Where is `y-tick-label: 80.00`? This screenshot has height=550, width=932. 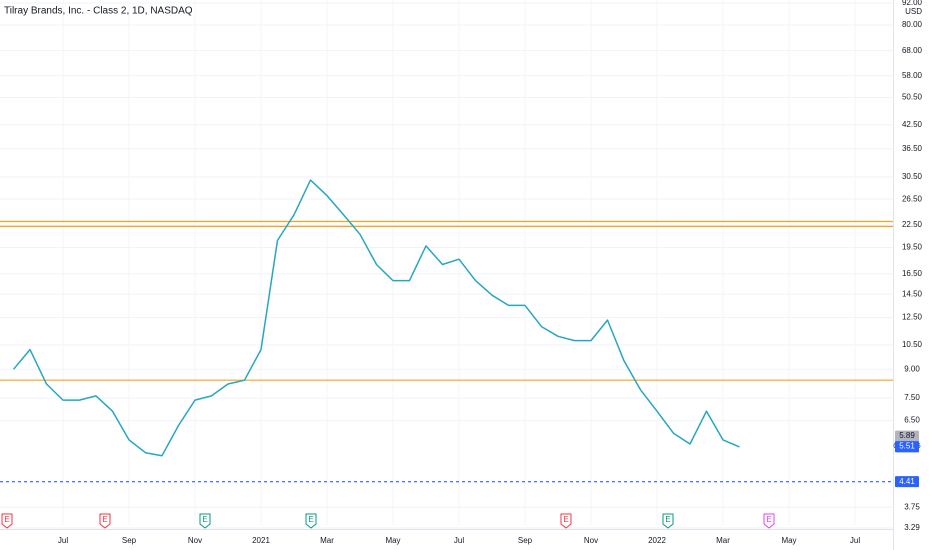 y-tick-label: 80.00 is located at coordinates (912, 24).